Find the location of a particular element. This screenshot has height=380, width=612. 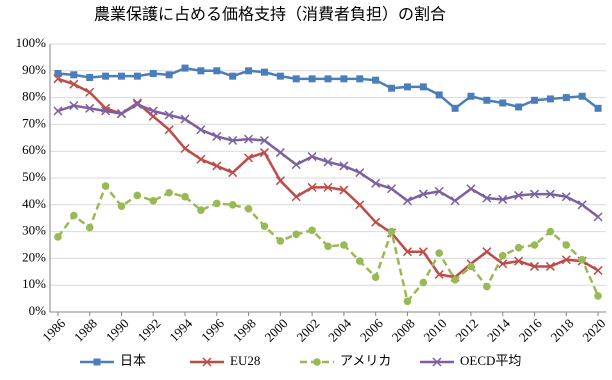

x-tick-label: 2004 is located at coordinates (339, 329).